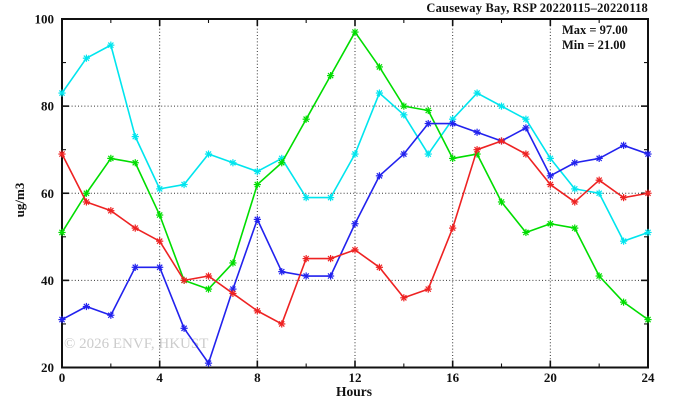 The image size is (674, 409). I want to click on chart-title: Causeway Bay, RSP 20220115–20220118, so click(537, 8).